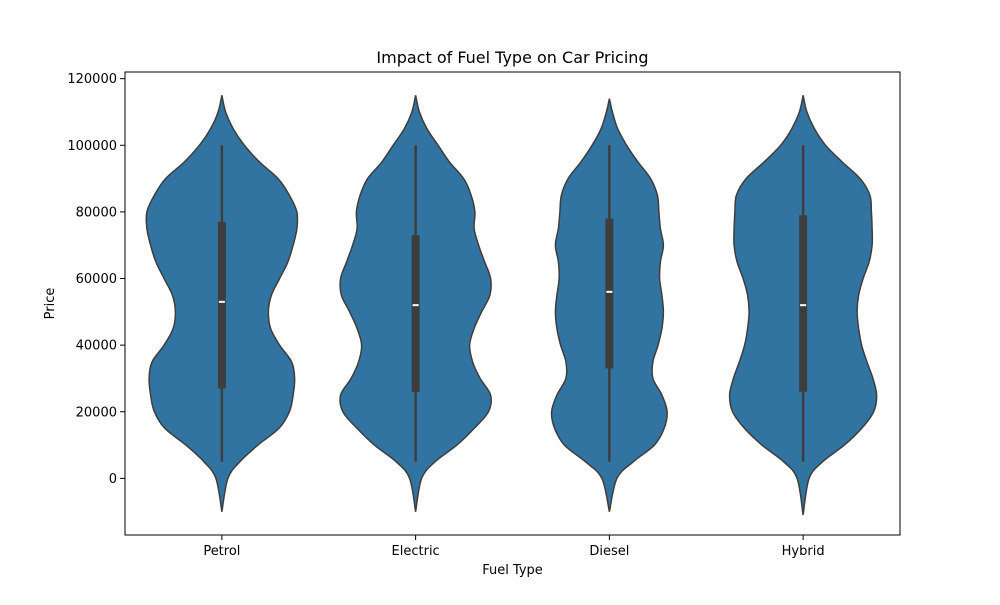 This screenshot has height=605, width=1000. What do you see at coordinates (113, 479) in the screenshot?
I see `y-tick-label: 0` at bounding box center [113, 479].